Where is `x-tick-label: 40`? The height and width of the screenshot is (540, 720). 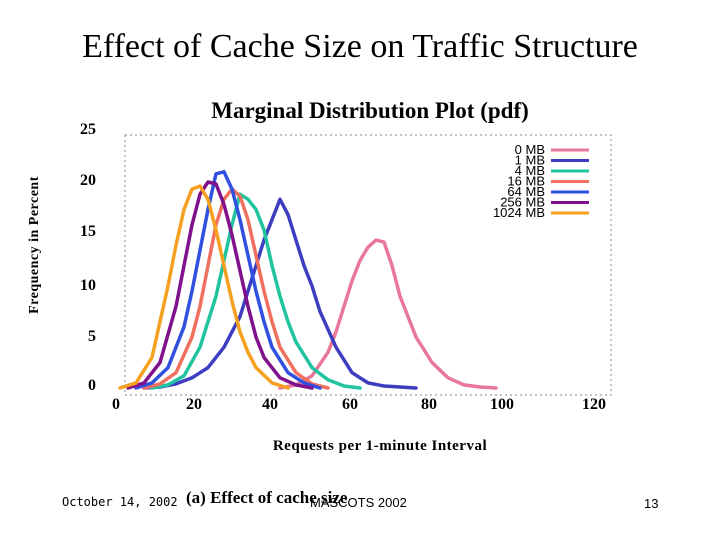
x-tick-label: 40 is located at coordinates (270, 404).